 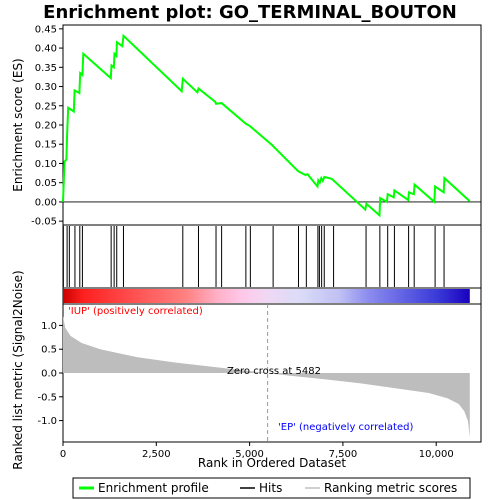 I want to click on hit-marks, so click(x=253, y=256).